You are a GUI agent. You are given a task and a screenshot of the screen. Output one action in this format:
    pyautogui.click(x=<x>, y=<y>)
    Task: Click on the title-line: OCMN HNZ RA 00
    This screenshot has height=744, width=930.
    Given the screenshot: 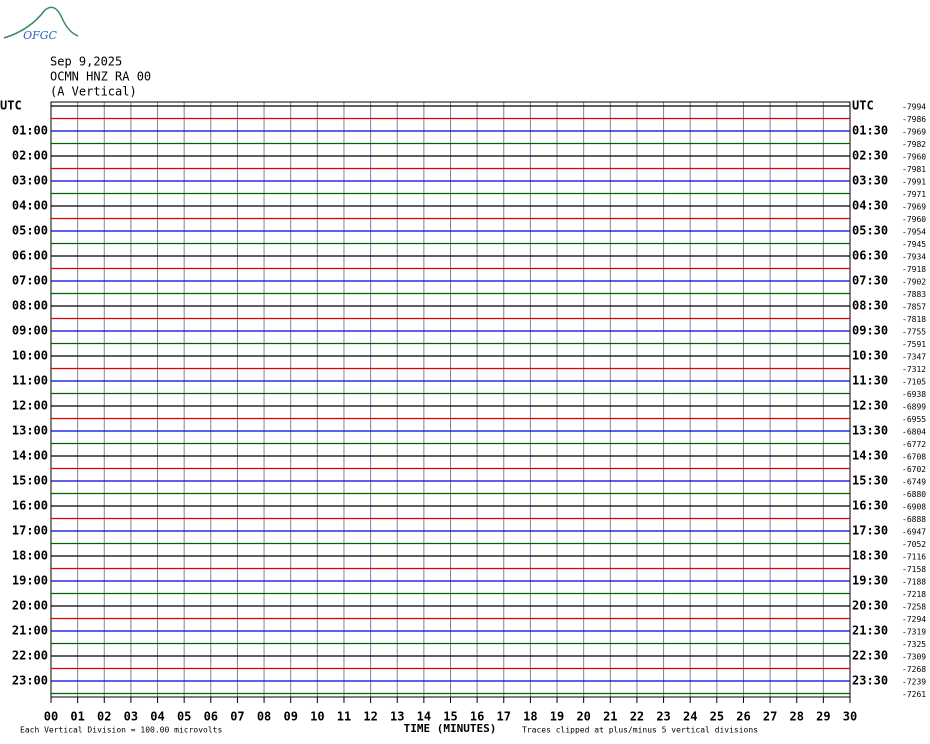 What is the action you would take?
    pyautogui.click(x=100, y=77)
    